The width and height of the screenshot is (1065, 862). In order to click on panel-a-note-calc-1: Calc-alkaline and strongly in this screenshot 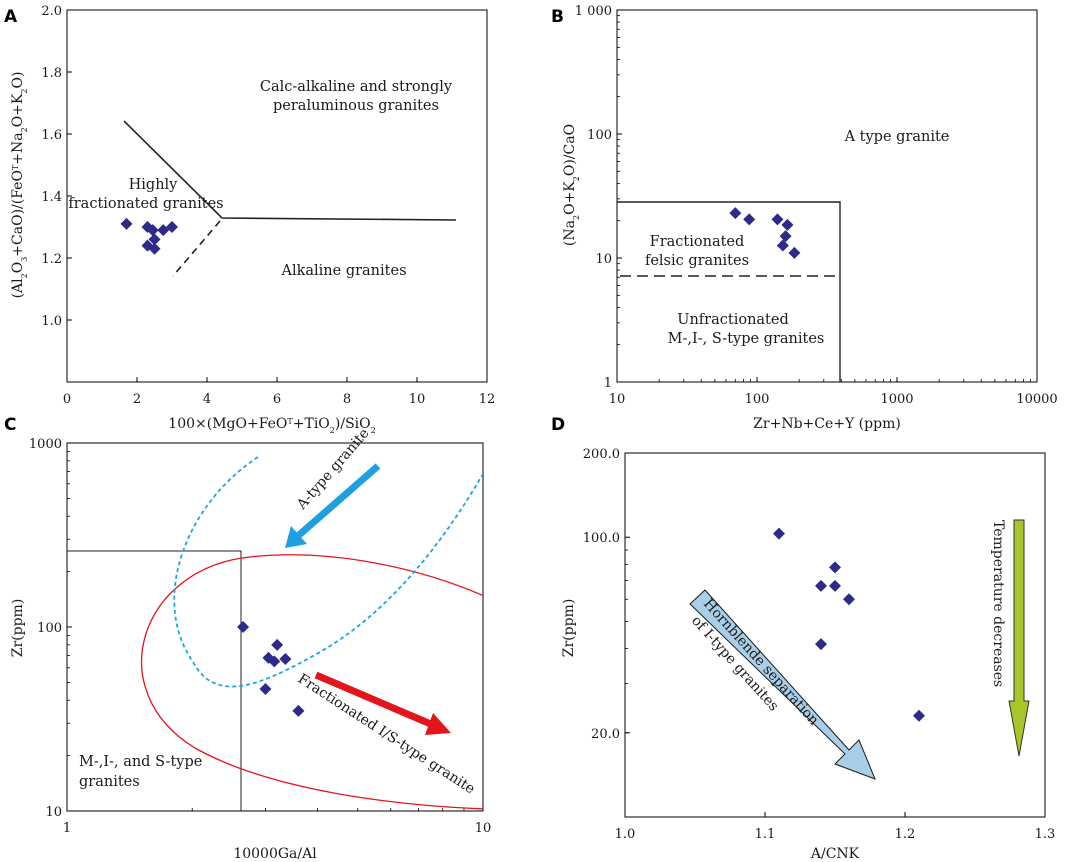, I will do `click(356, 87)`.